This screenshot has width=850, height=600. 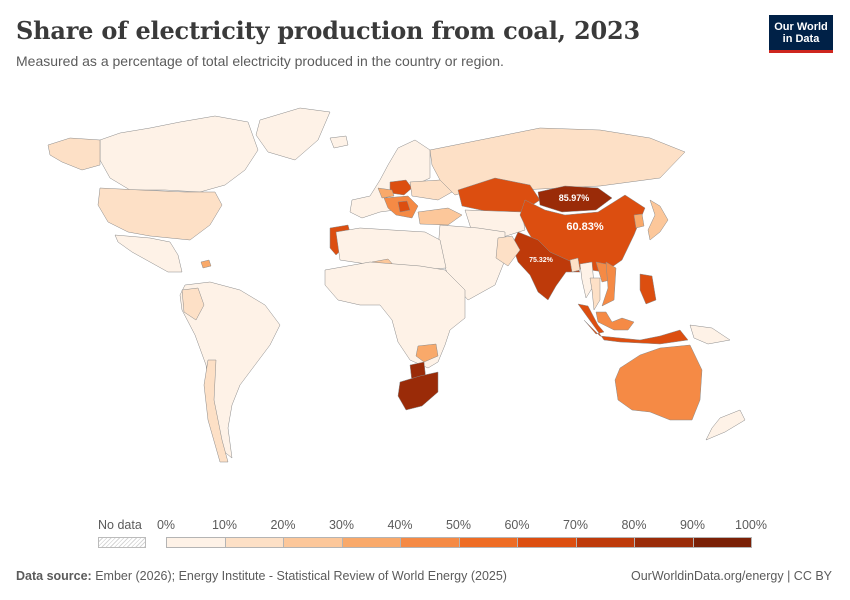 I want to click on region-australia, so click(x=658, y=382).